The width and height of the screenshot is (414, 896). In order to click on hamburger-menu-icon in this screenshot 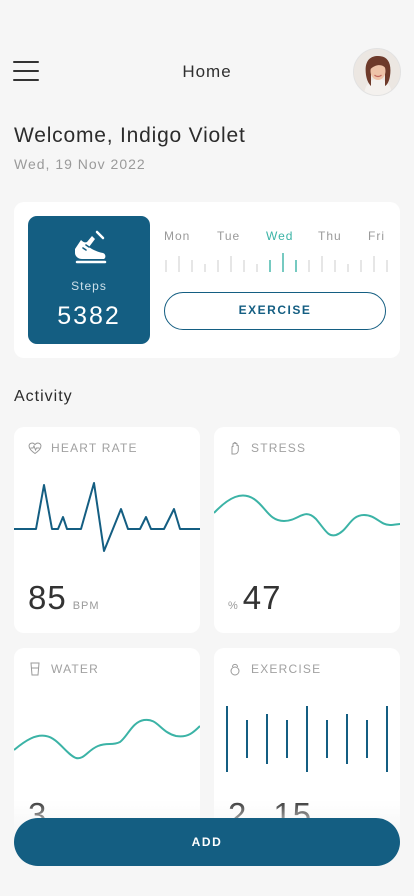, I will do `click(26, 71)`.